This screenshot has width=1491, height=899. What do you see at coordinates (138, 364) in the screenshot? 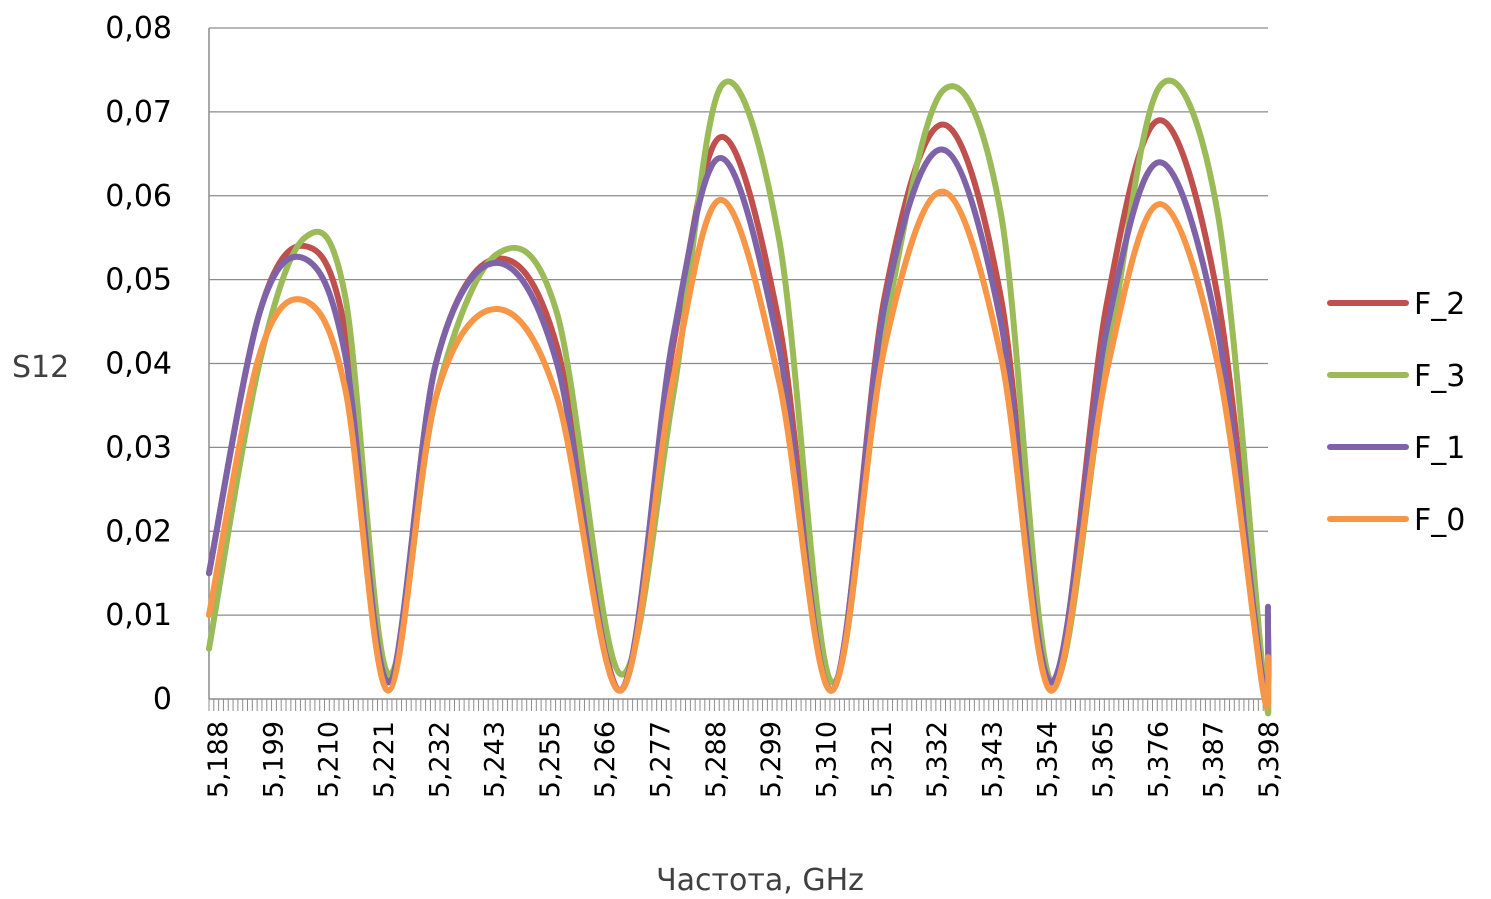
I see `y-tick-label: 0,04` at bounding box center [138, 364].